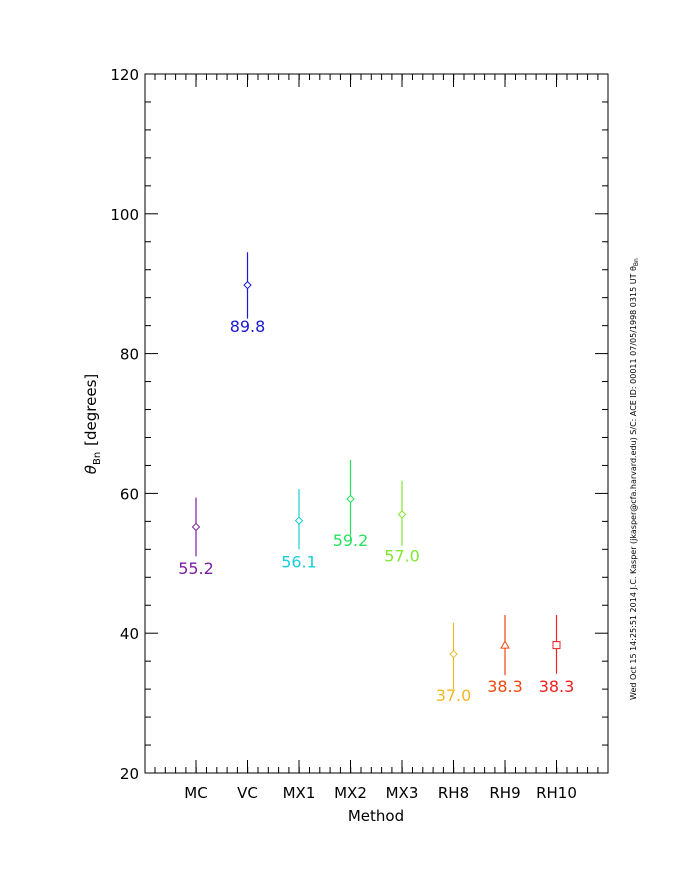  I want to click on data-point-square, so click(556, 645).